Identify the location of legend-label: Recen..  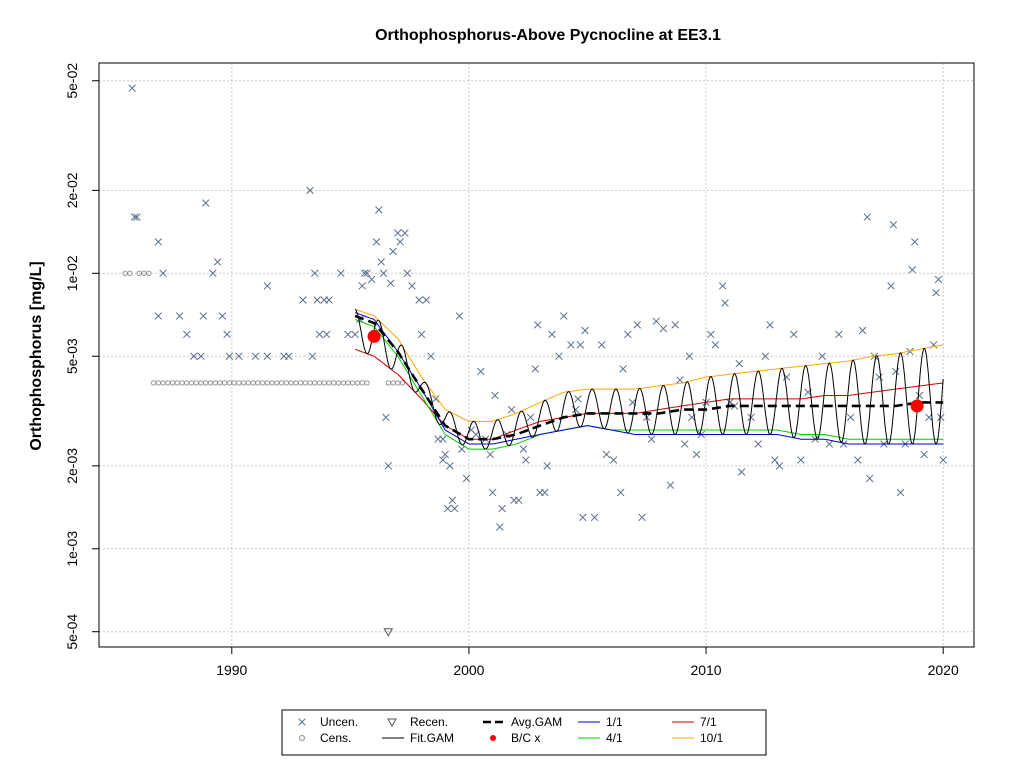
(429, 722).